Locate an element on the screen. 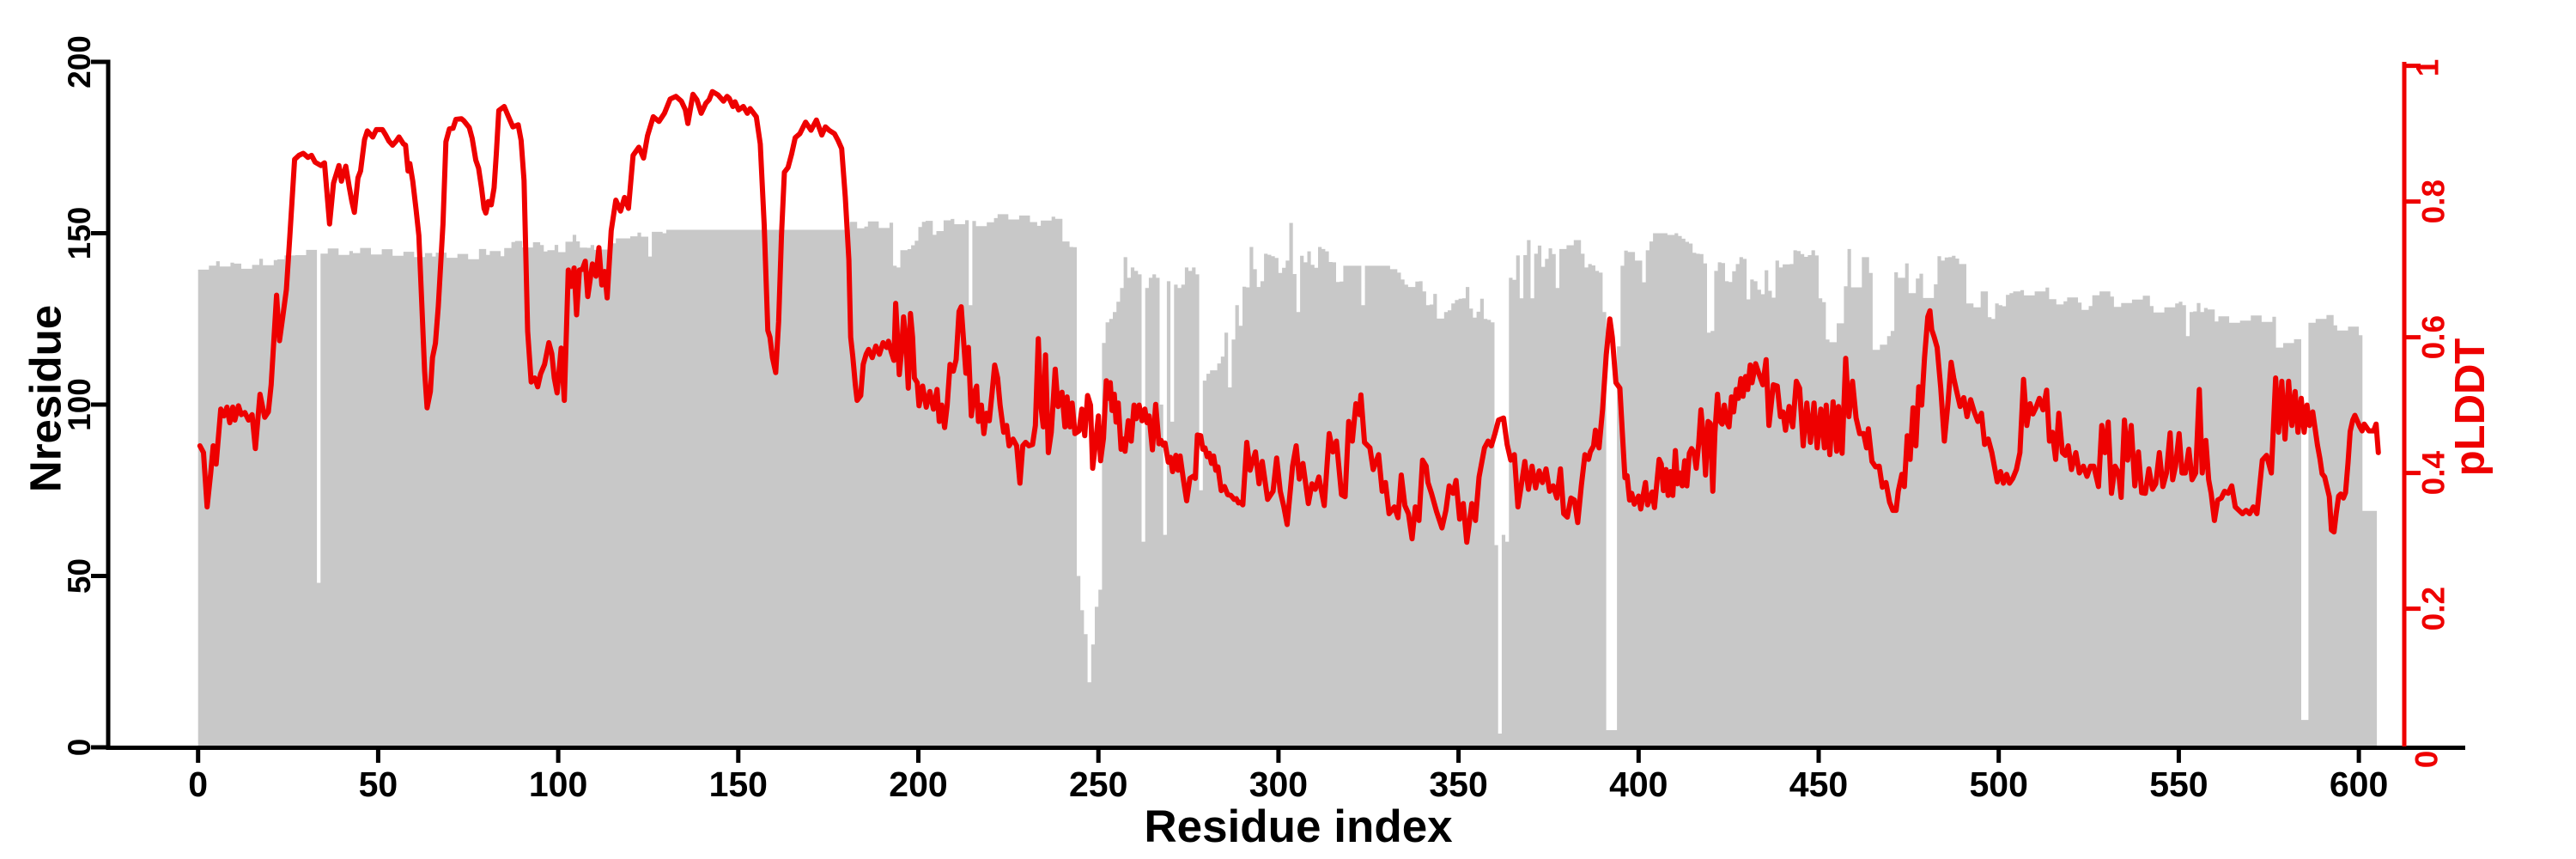 Image resolution: width=2576 pixels, height=859 pixels. svg-text: 0.8 is located at coordinates (2434, 202).